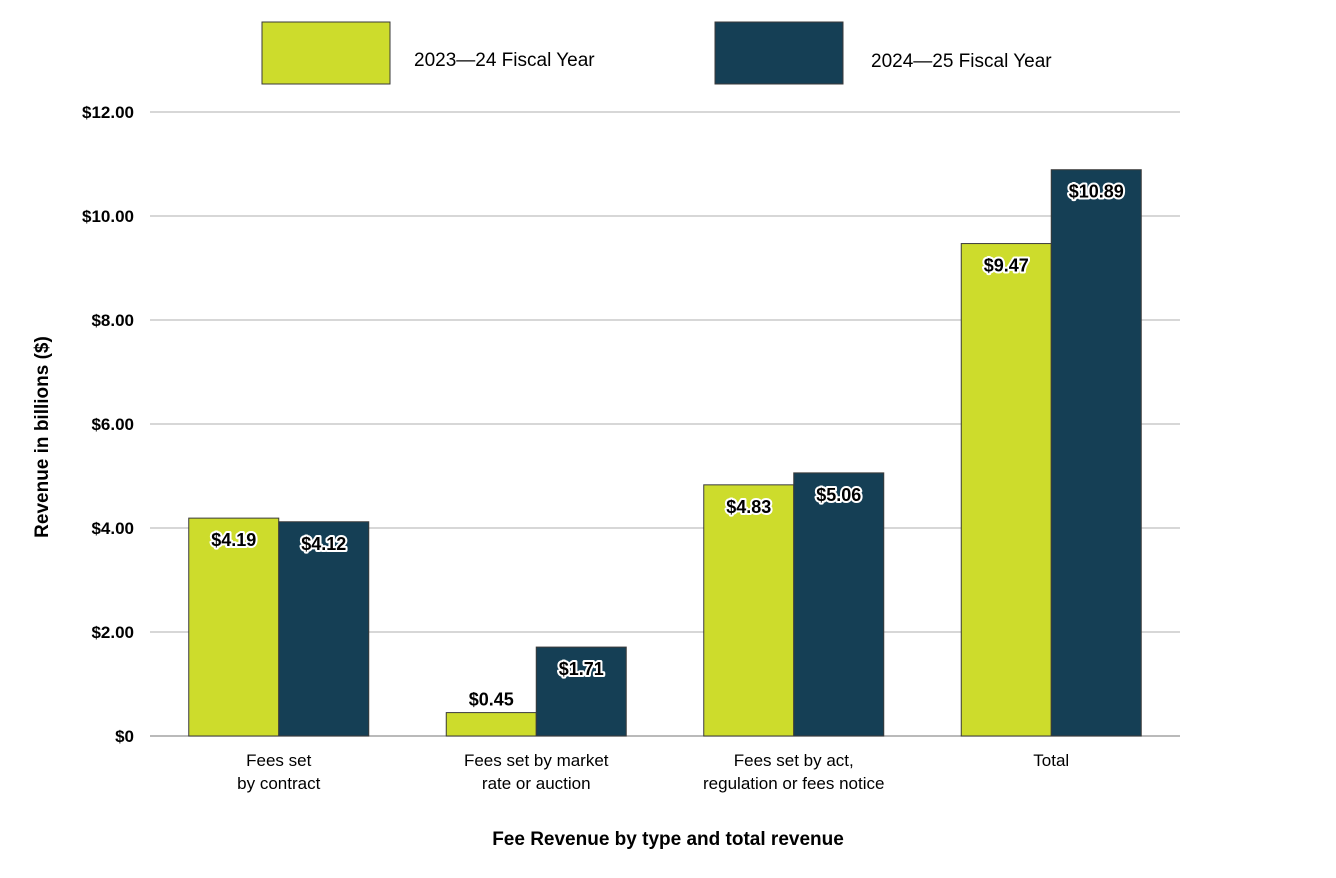 The image size is (1336, 878). Describe the element at coordinates (748, 507) in the screenshot. I see `data-label: $4.83` at that location.